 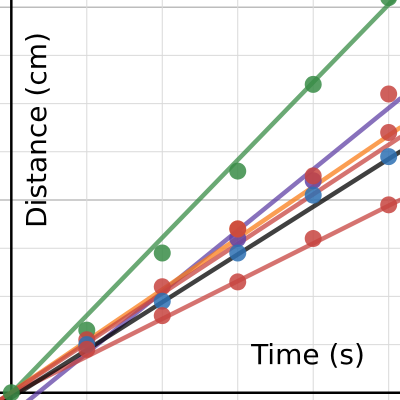 What do you see at coordinates (307, 354) in the screenshot?
I see `x-axis-label: Time (s)` at bounding box center [307, 354].